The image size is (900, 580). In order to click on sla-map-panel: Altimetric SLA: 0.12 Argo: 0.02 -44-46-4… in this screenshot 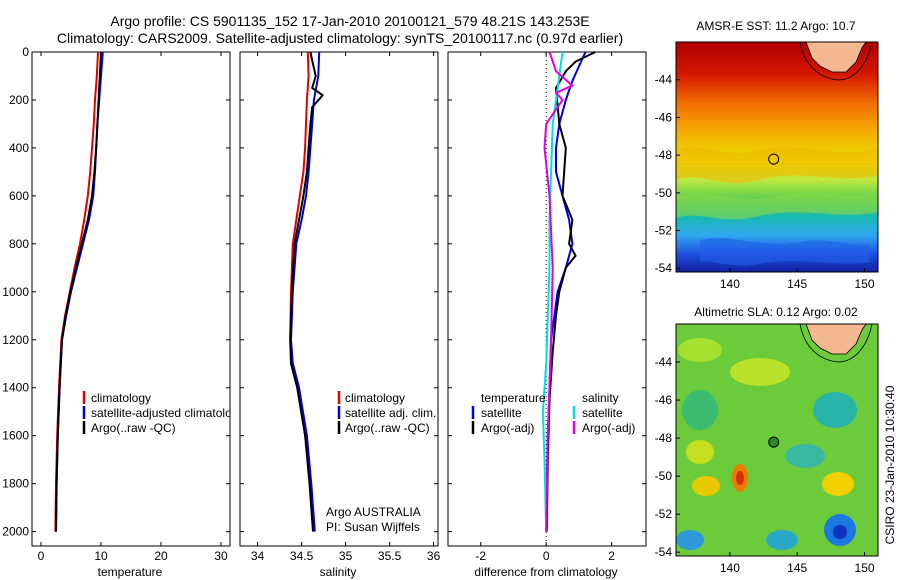, I will do `click(767, 440)`.